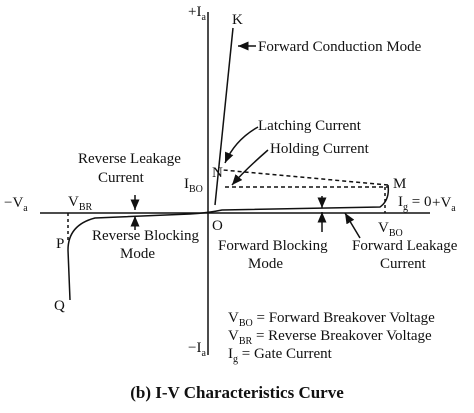 Image resolution: width=474 pixels, height=413 pixels. I want to click on label-sub: BR, so click(86, 207).